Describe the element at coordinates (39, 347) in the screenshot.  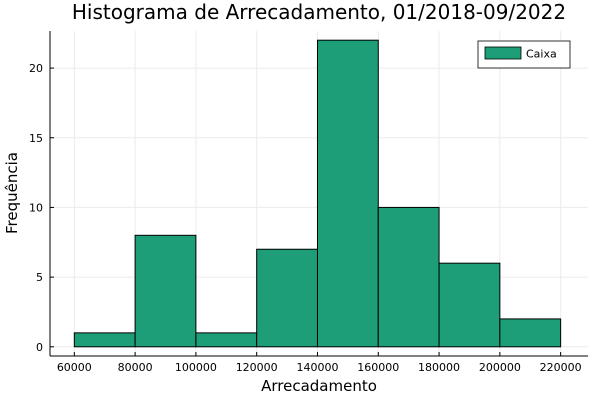
I see `y-tick-label: 0` at that location.